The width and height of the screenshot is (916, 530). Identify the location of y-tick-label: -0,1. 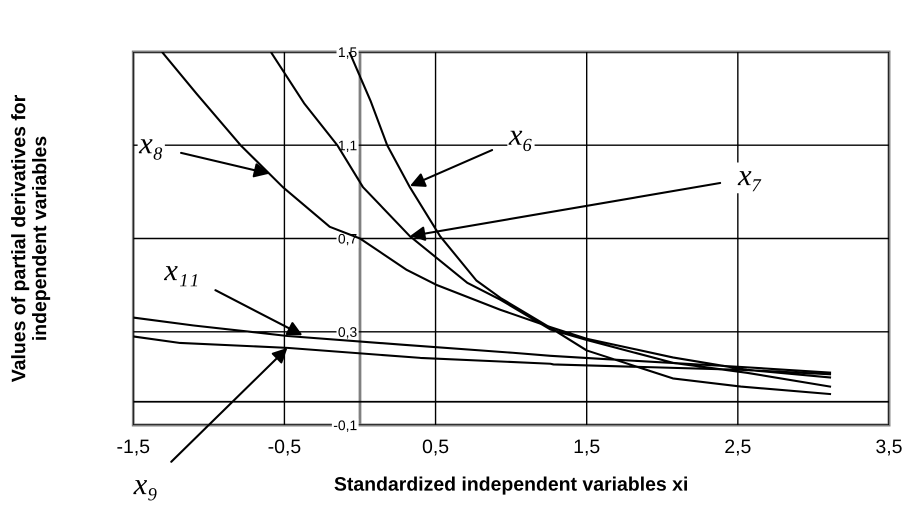
(345, 426).